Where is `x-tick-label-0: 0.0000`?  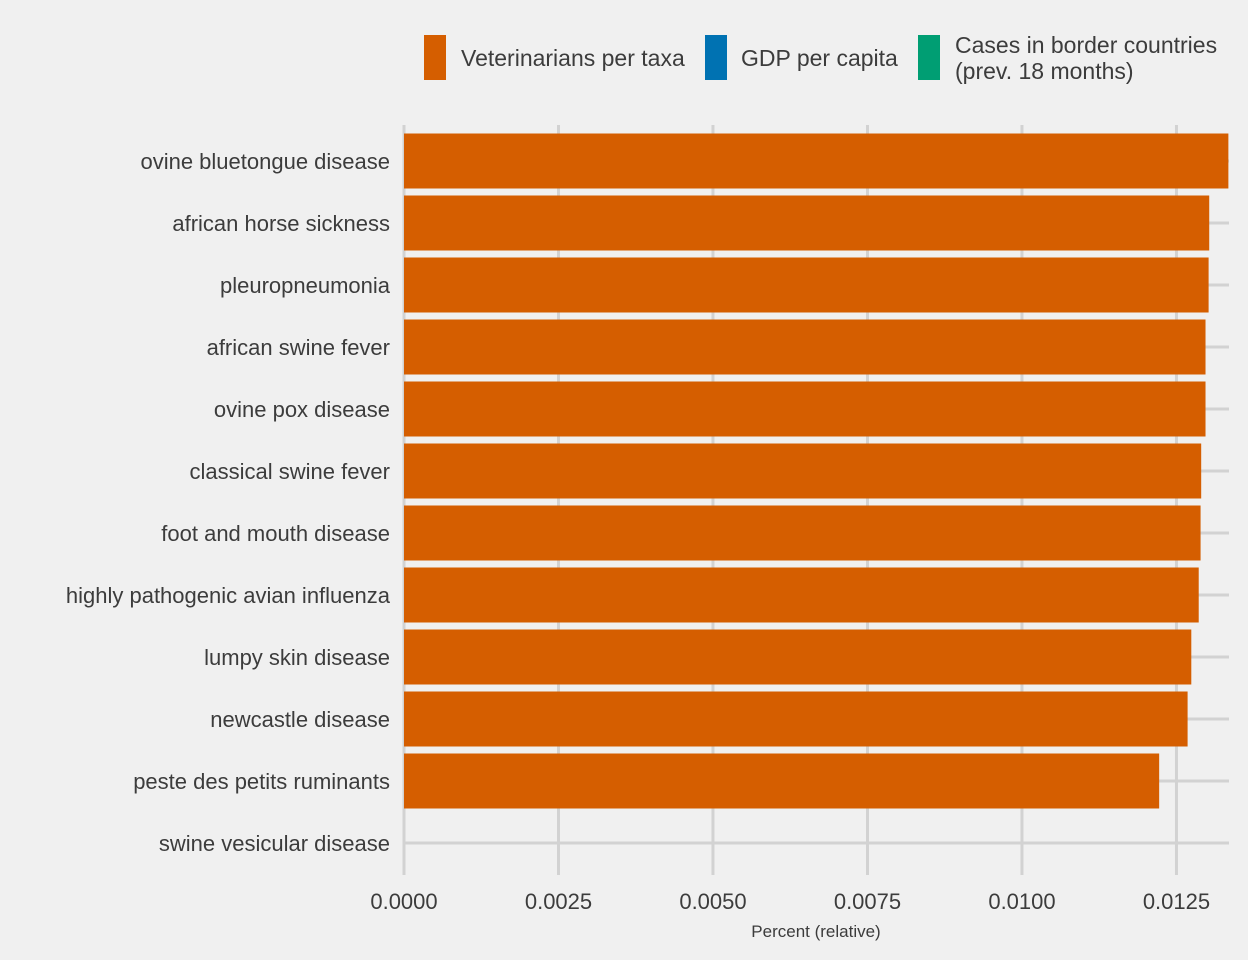
x-tick-label-0: 0.0000 is located at coordinates (403, 901).